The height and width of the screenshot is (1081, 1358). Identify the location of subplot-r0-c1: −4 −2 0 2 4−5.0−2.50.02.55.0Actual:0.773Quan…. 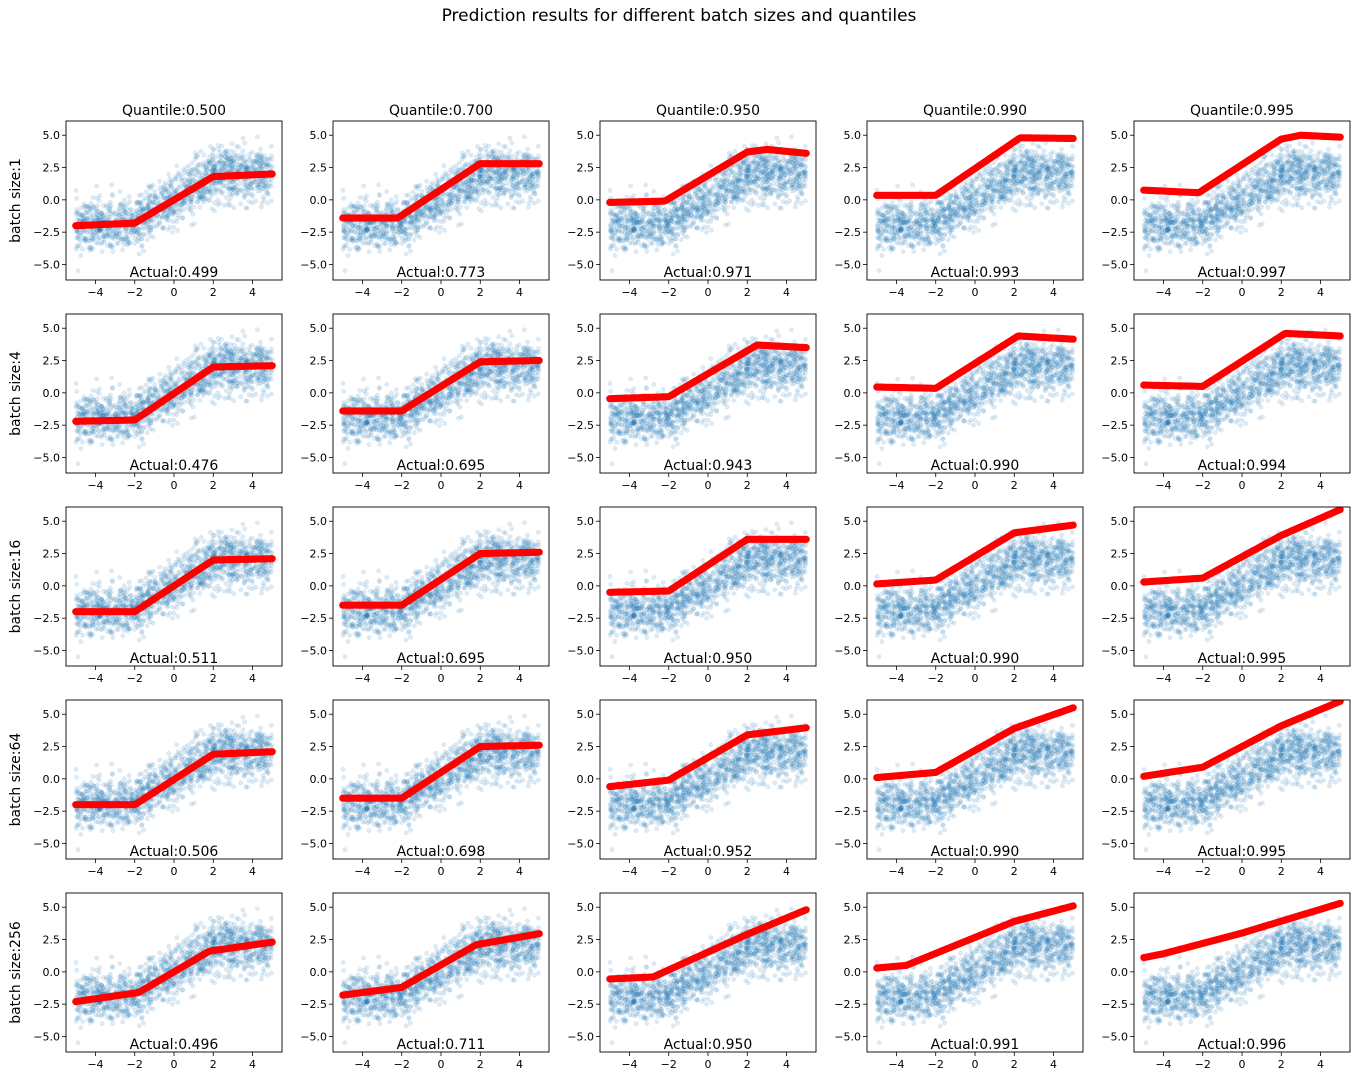
(425, 201).